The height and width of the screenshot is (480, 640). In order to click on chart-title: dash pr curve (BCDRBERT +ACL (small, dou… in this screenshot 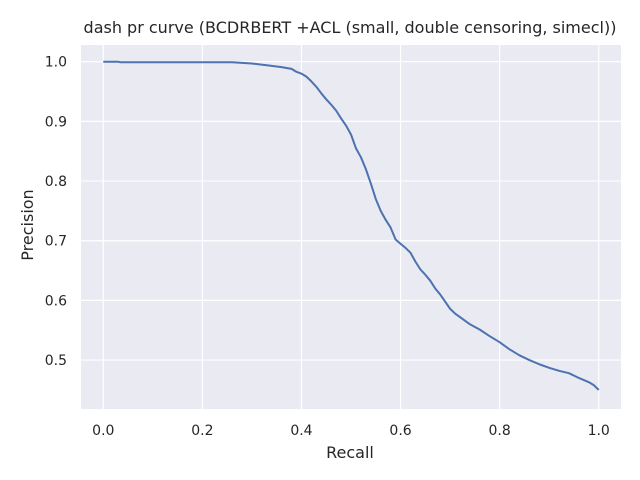, I will do `click(350, 27)`.